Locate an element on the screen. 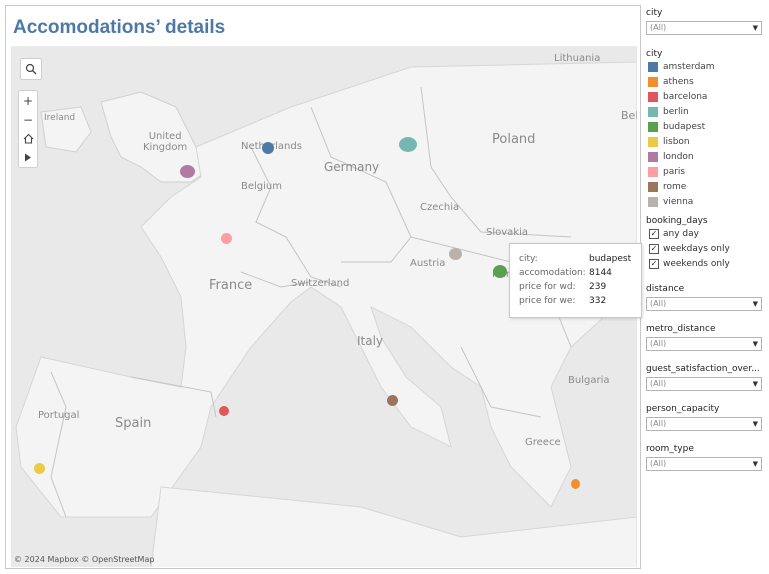 The image size is (769, 574). zoom-out-button: − is located at coordinates (28, 119).